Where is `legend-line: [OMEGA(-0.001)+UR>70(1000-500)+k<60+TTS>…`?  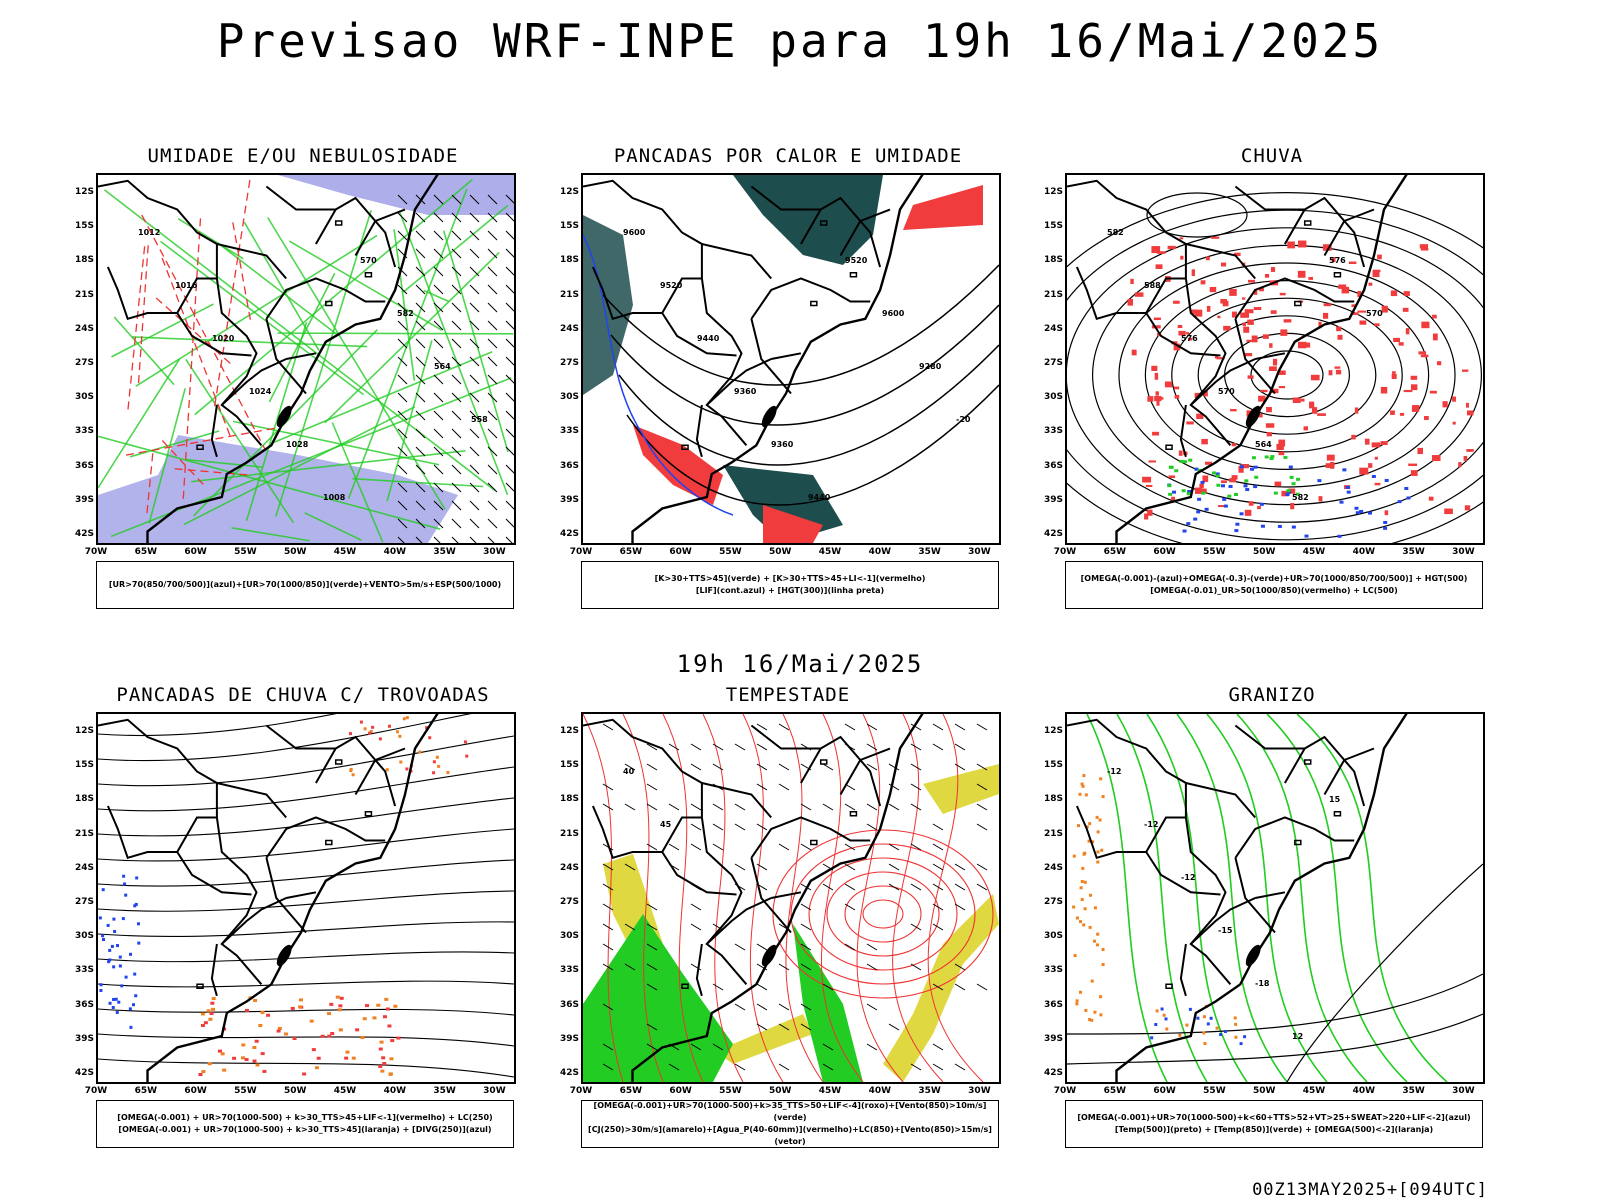
legend-line: [OMEGA(-0.001)+UR>70(1000-500)+k<60+TTS>… is located at coordinates (1274, 1117).